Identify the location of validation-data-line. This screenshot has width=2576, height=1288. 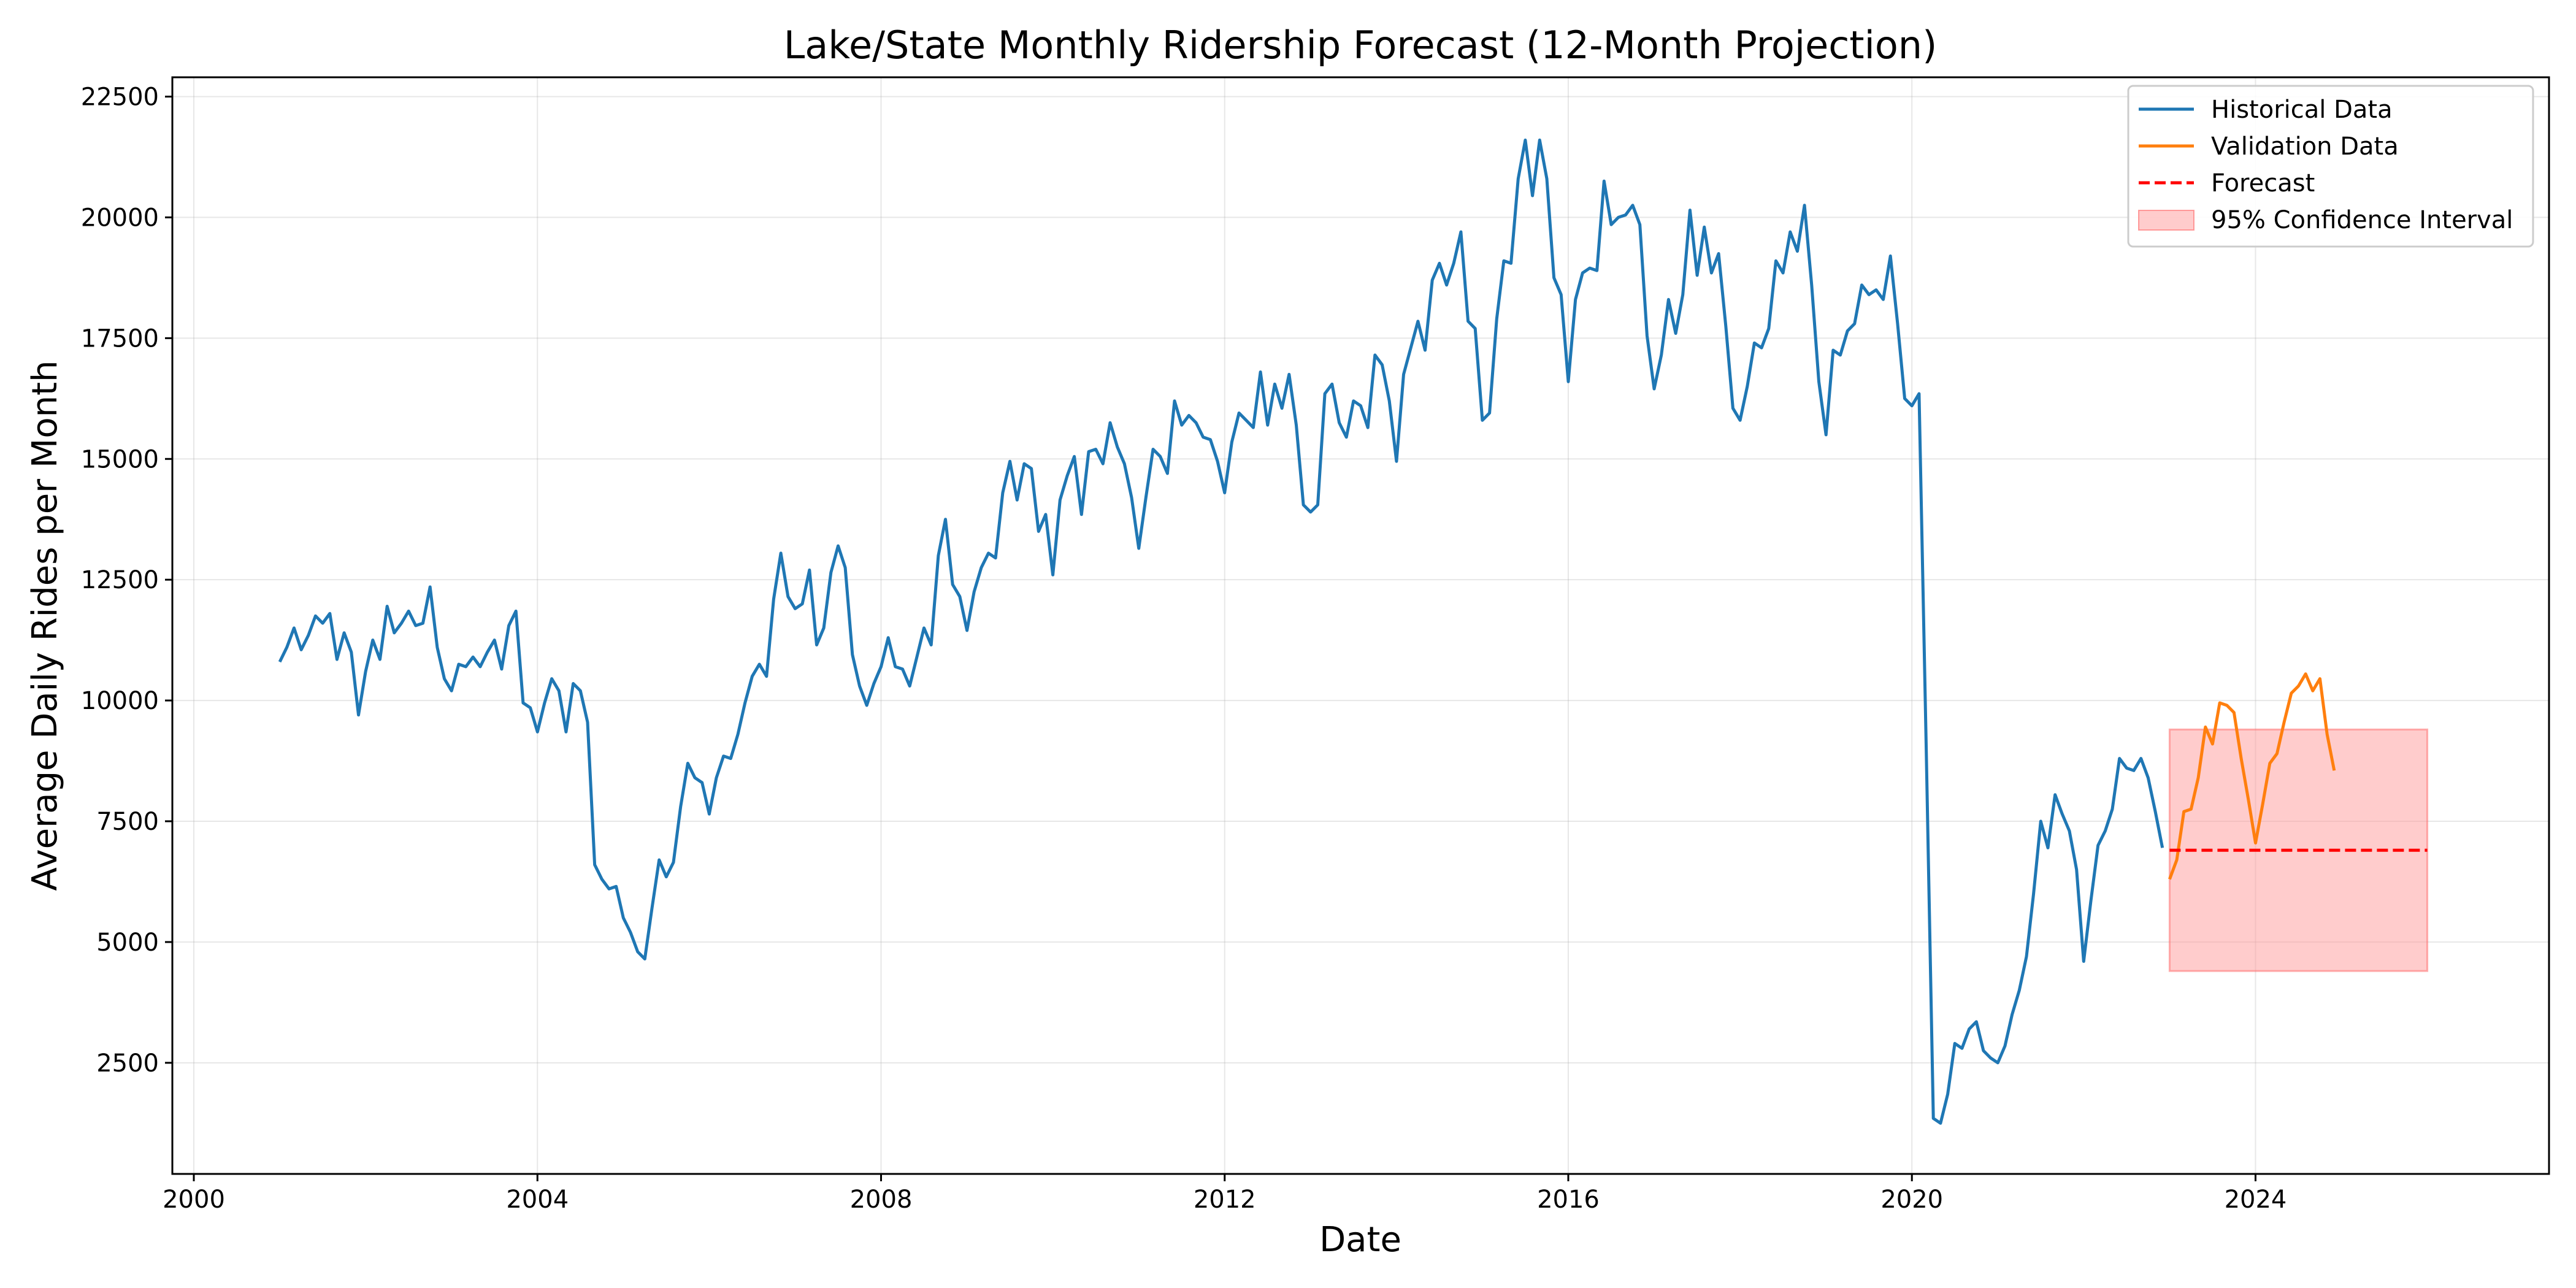
(2252, 776).